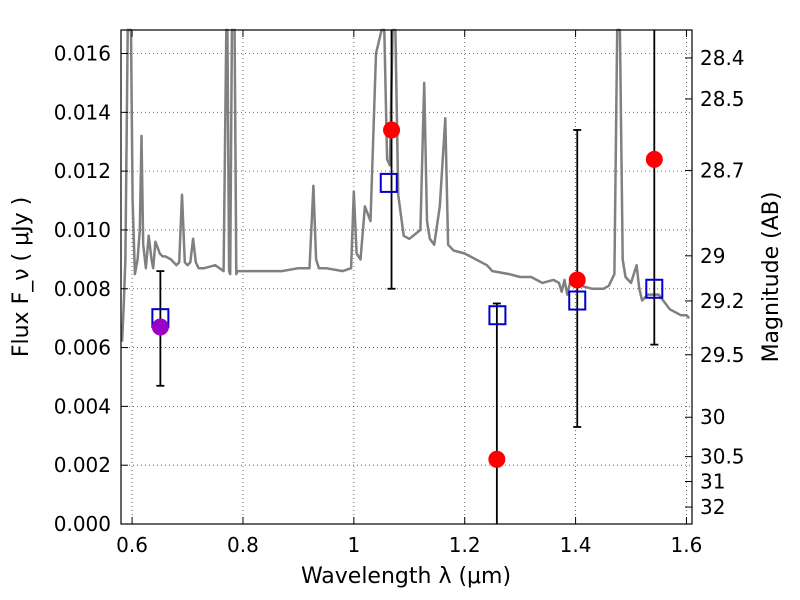 This screenshot has width=800, height=600. I want to click on y-tick-label: 0.010, so click(82, 230).